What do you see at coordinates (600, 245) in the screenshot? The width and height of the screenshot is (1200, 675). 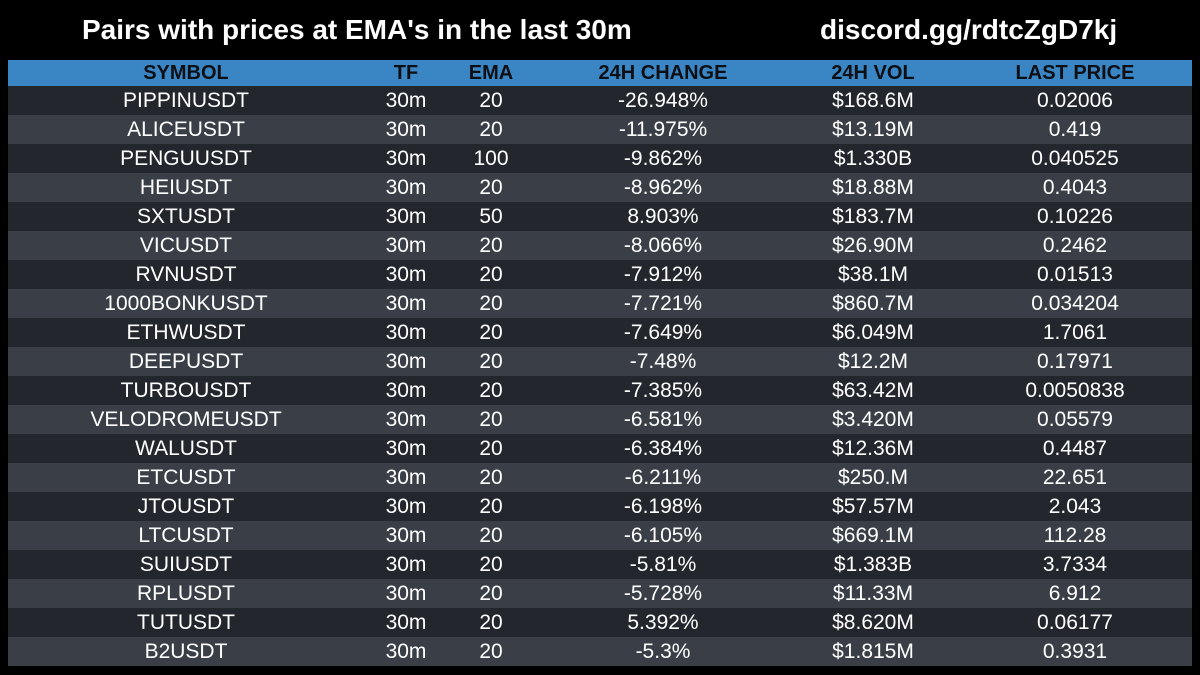 I see `table-row: VICUSDT 30m 20 -8.066% $26.90M 0.2462` at bounding box center [600, 245].